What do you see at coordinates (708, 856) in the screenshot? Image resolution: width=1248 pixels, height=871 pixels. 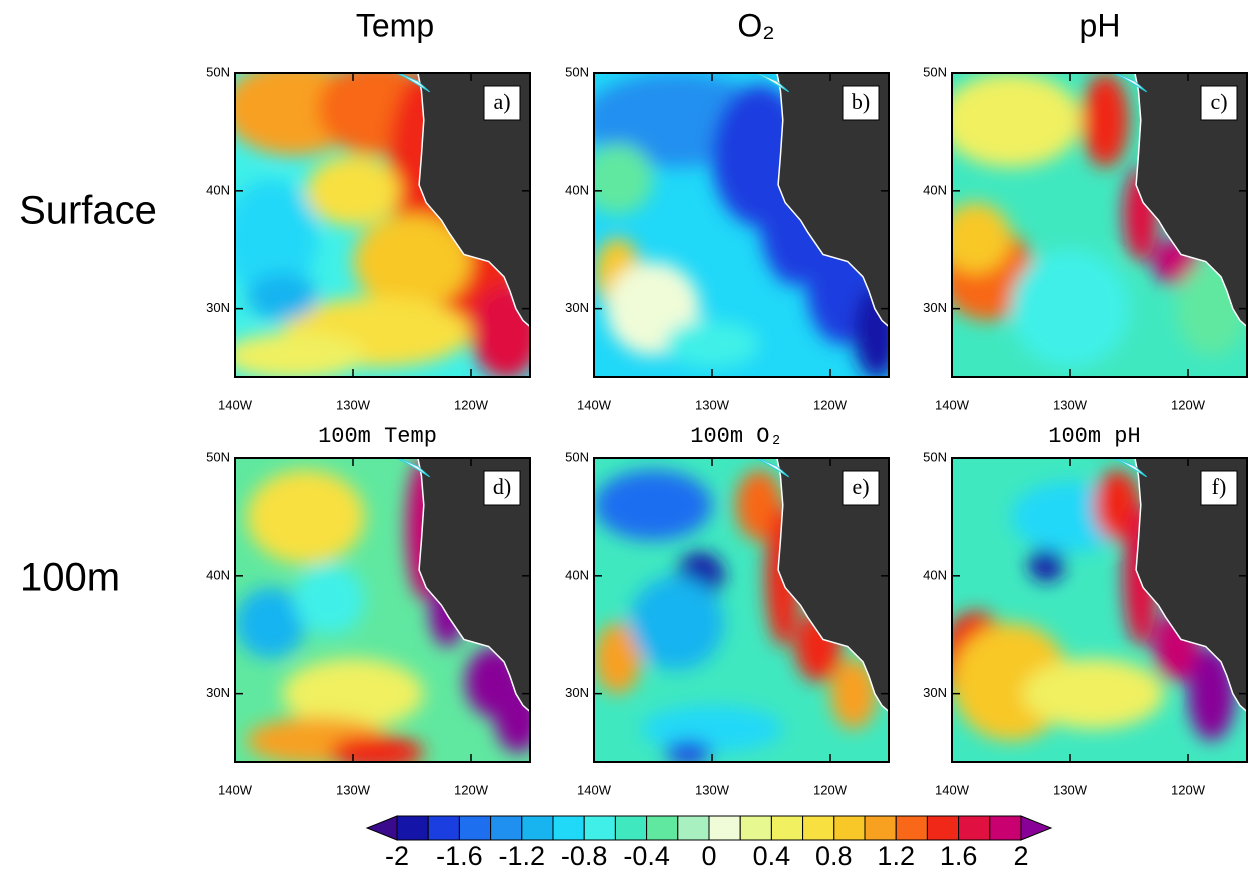 I see `colorbar-tick-label: 0` at bounding box center [708, 856].